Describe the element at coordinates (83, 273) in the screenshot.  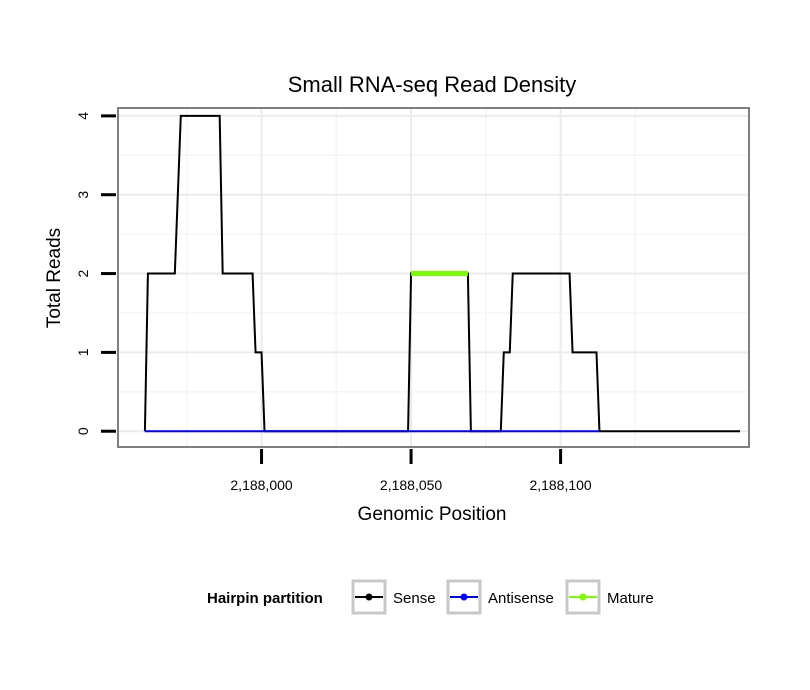
I see `y-tick-label: 2` at that location.